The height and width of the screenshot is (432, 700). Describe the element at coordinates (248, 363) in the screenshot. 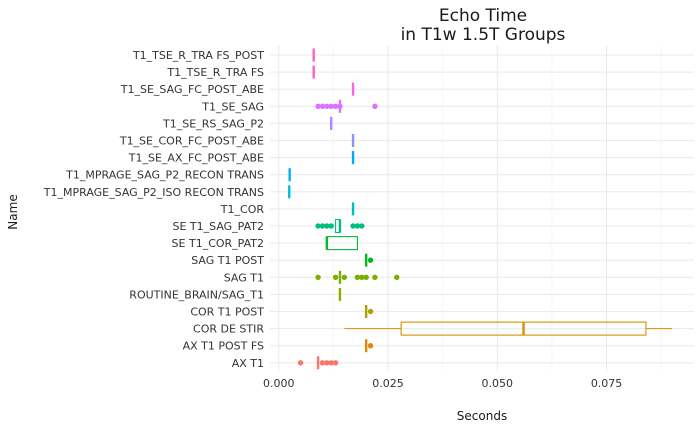

I see `y-tick-label: AX T1` at that location.